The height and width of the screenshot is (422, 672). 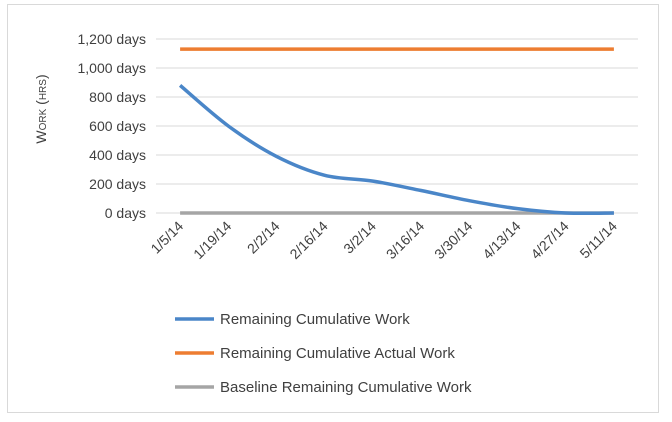 I want to click on legend-label-remaining-cumulative-work: Remaining Cumulative Work, so click(x=315, y=319).